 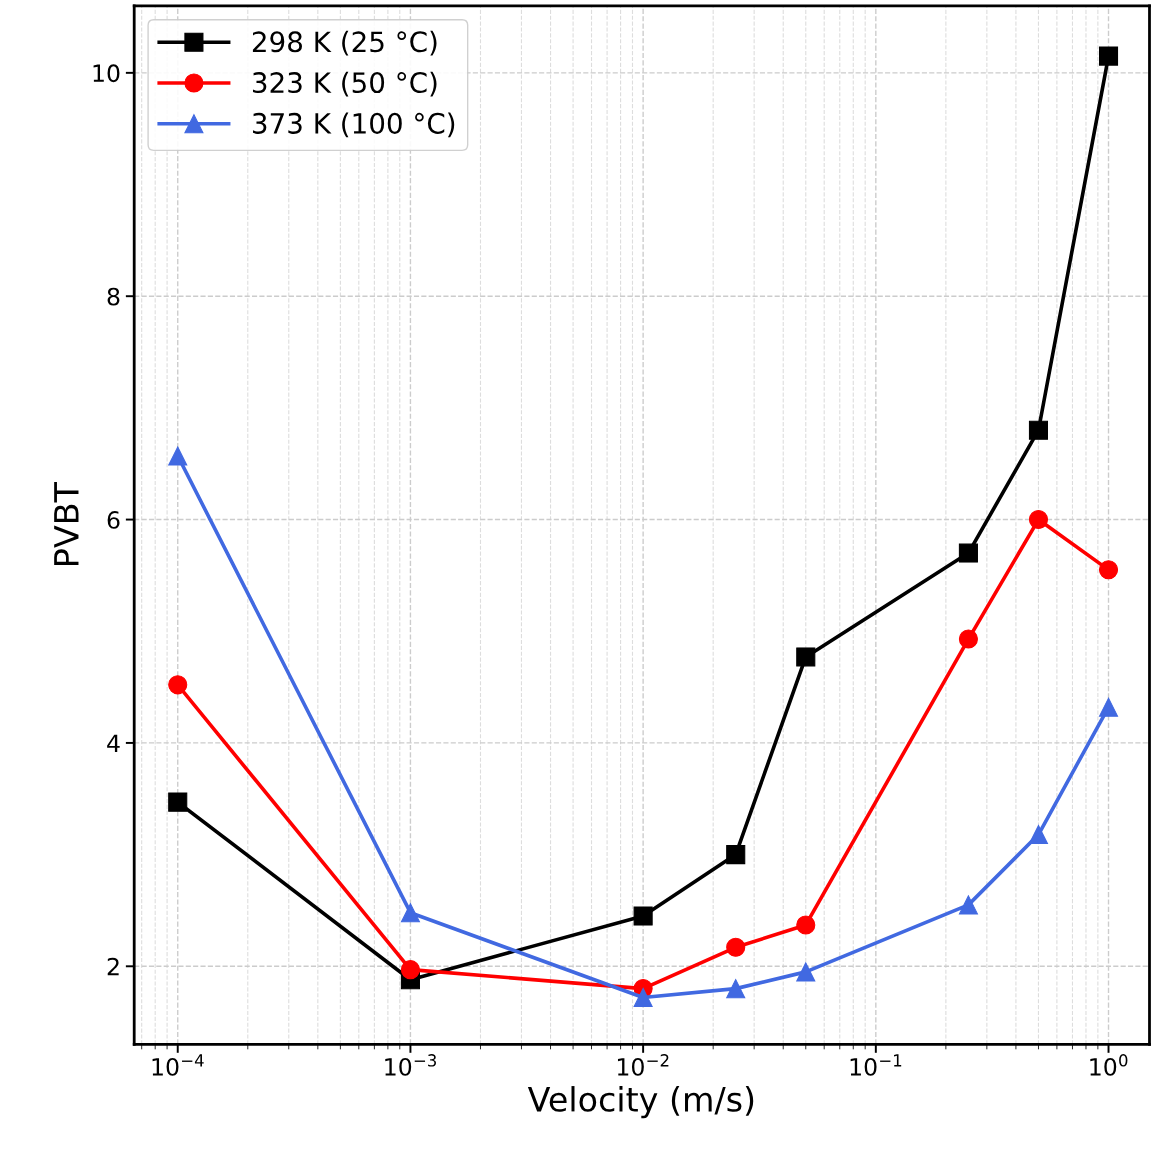 I want to click on y-tick-label: 8, so click(x=113, y=296).